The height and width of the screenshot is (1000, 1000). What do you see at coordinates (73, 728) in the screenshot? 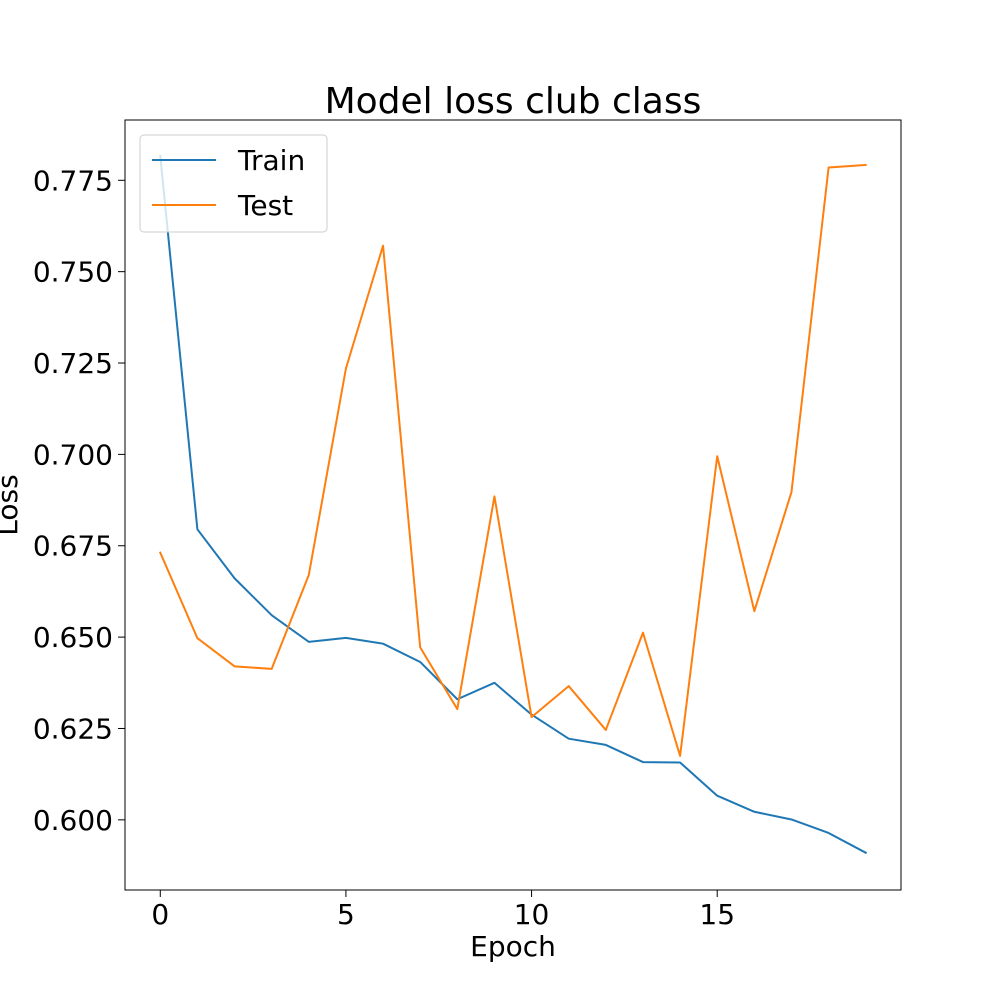
I see `y-tick-label: 0.625` at bounding box center [73, 728].